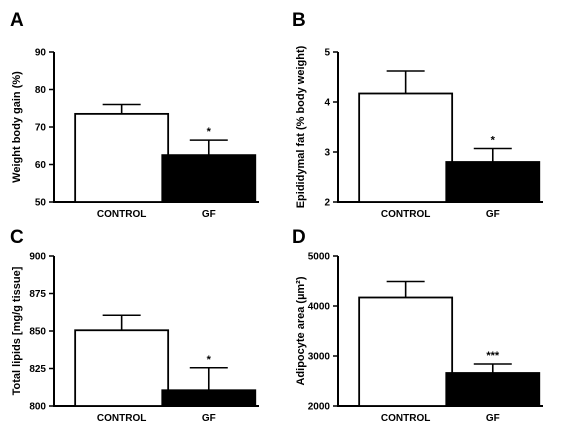 The width and height of the screenshot is (570, 434). I want to click on y-tick-label: 60, so click(41, 165).